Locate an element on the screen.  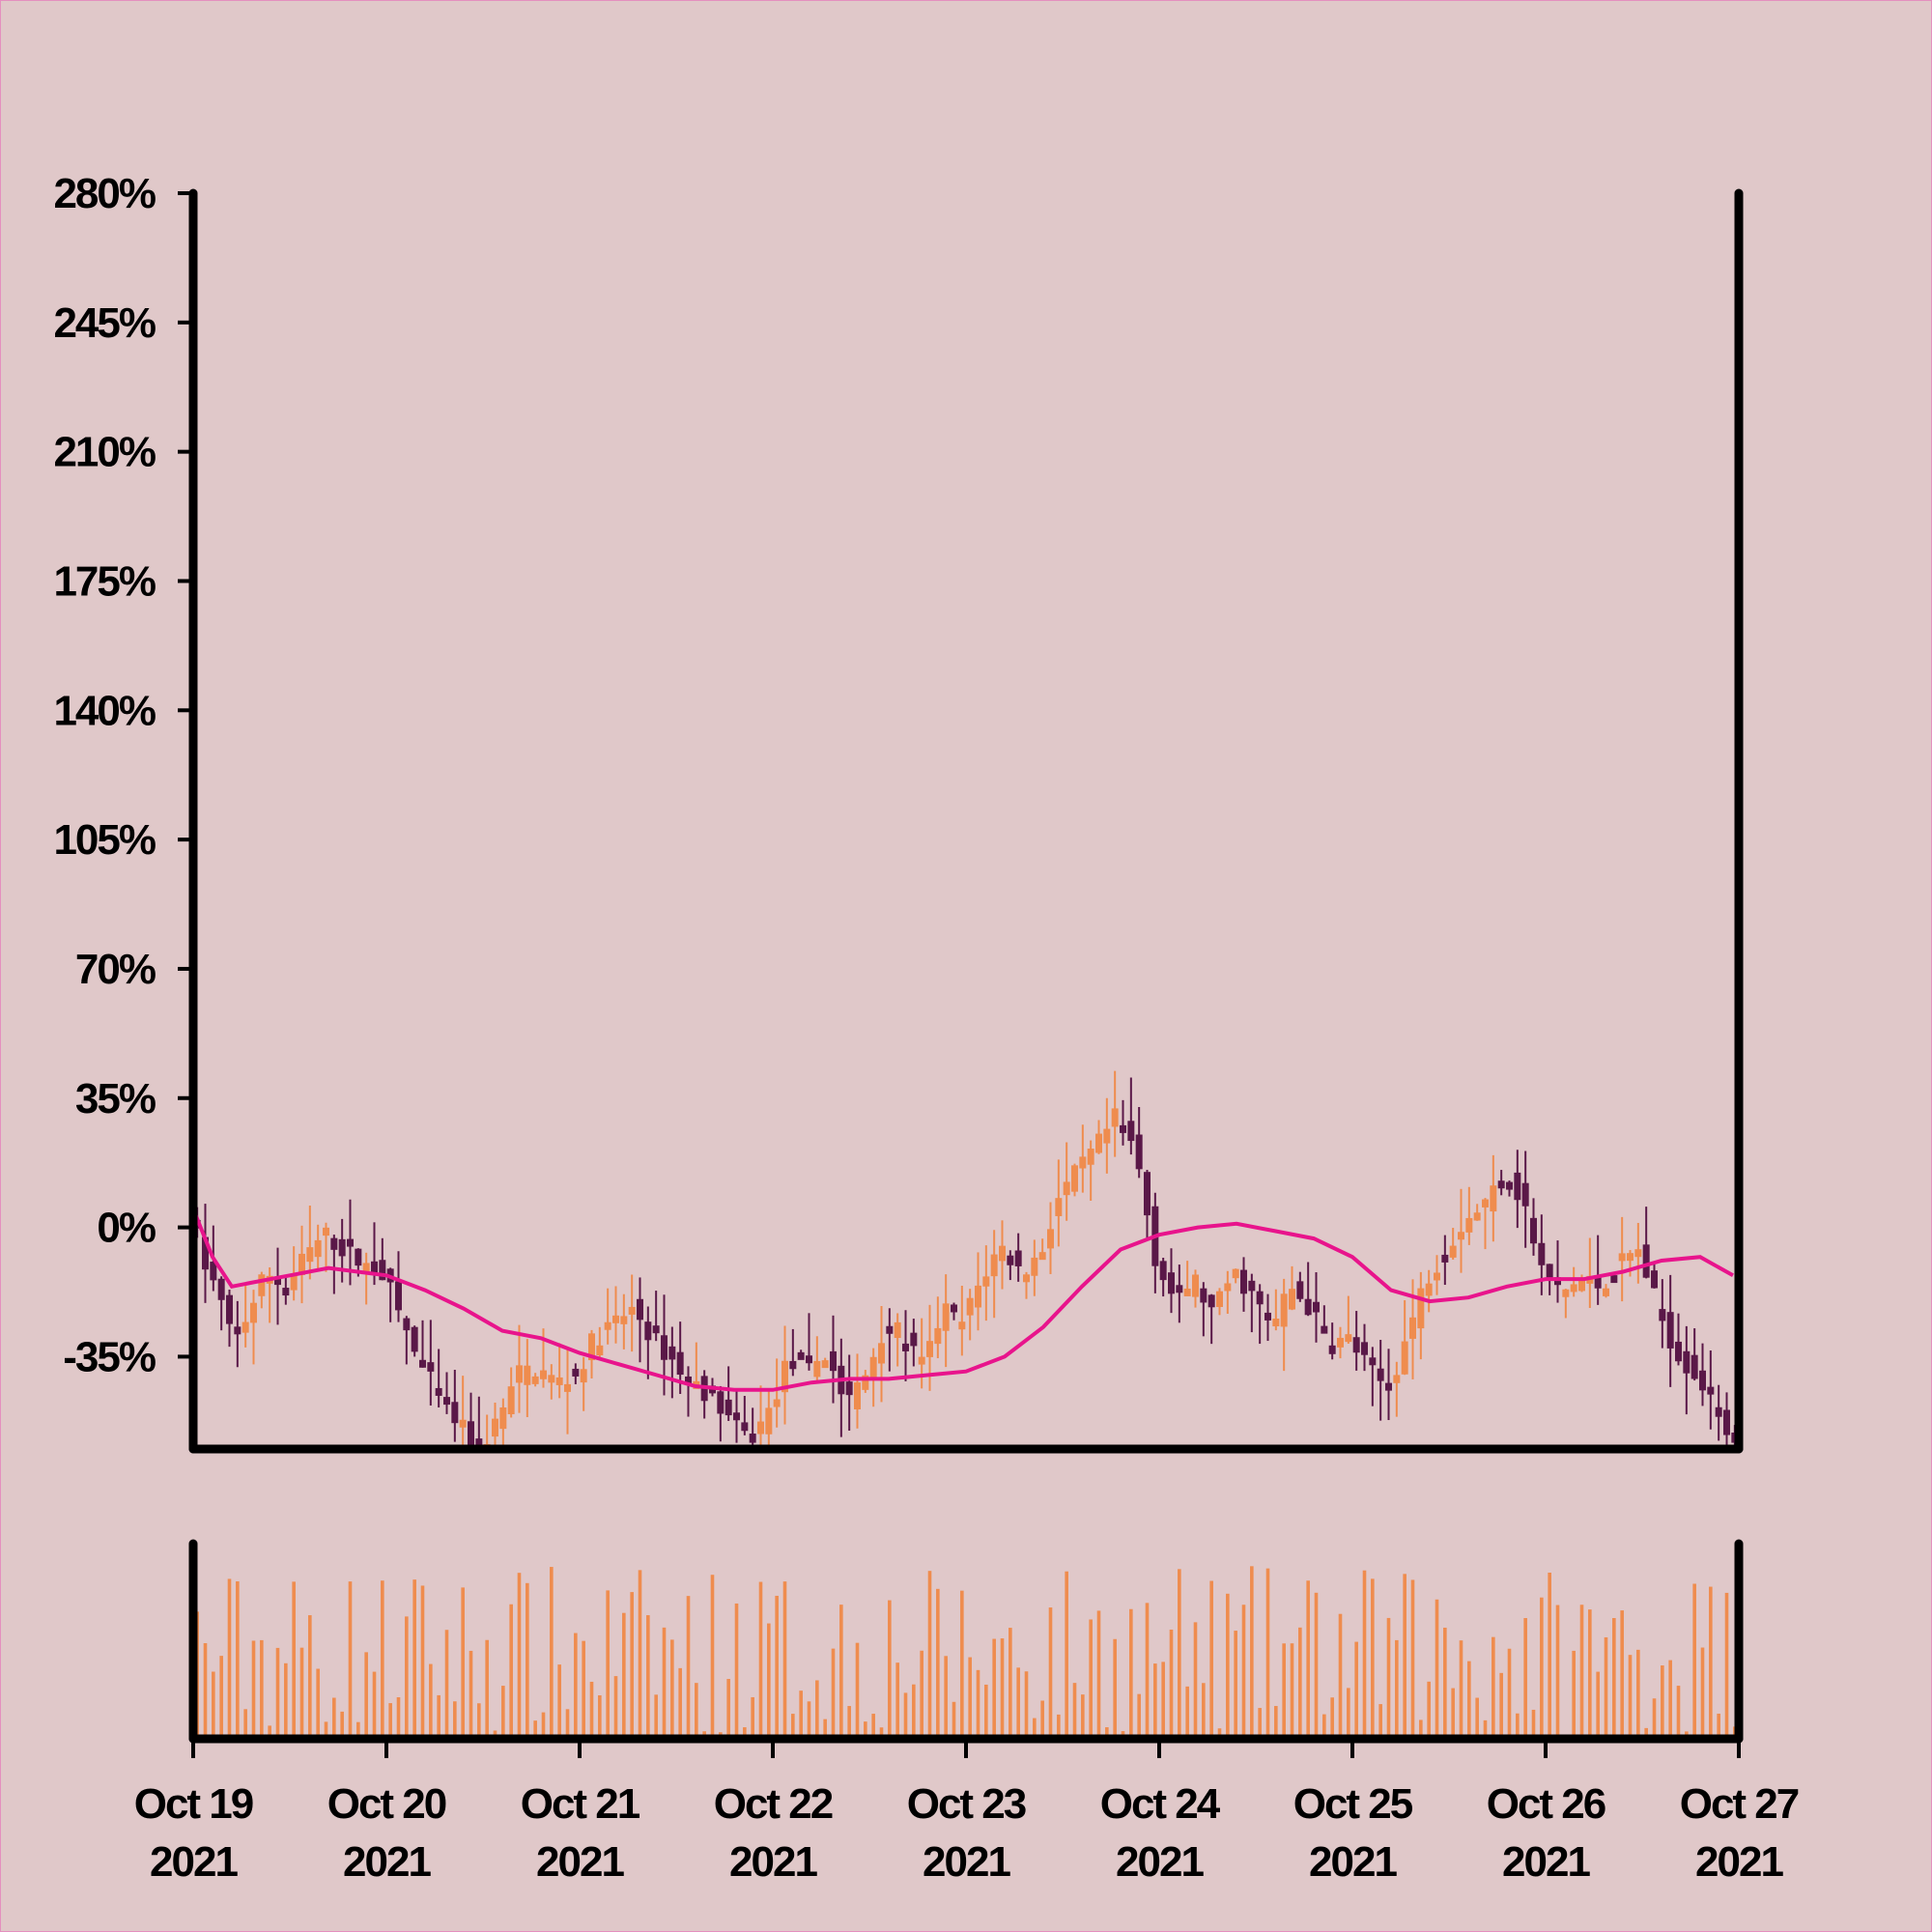
x-tick-label-date: Oct 22 is located at coordinates (773, 1804).